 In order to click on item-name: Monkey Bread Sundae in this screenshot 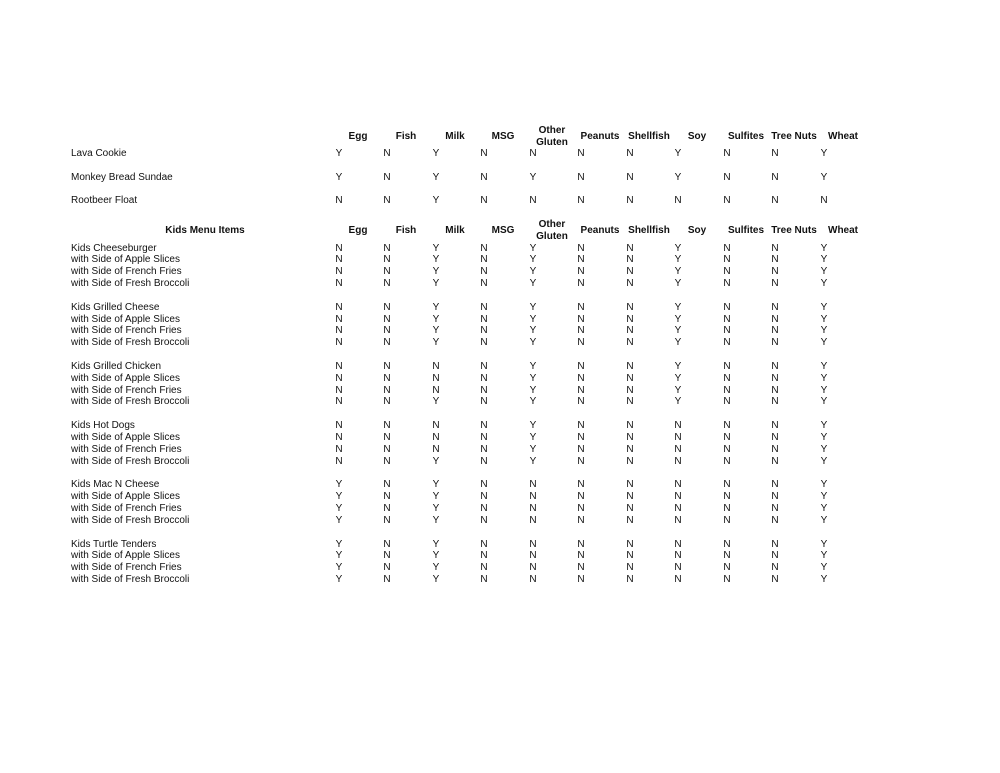, I will do `click(122, 177)`.